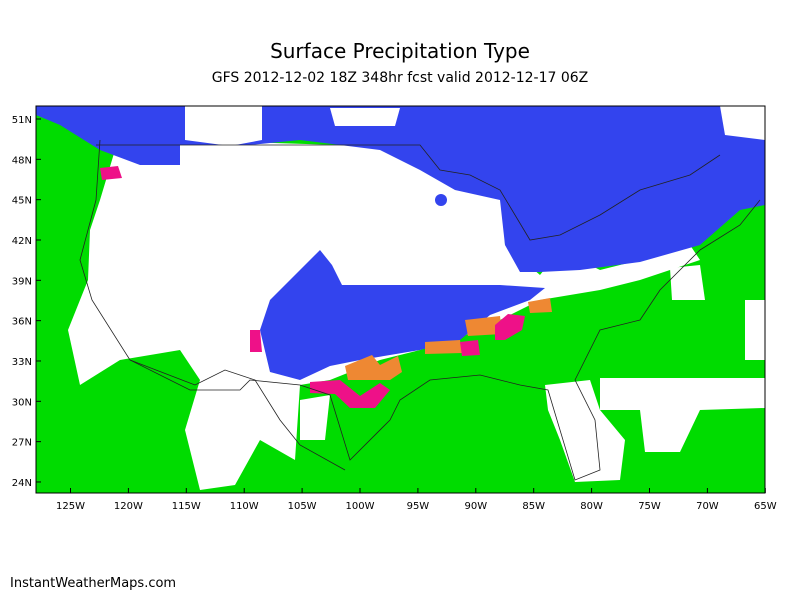 The image size is (800, 604). I want to click on lon-label: 75W, so click(649, 506).